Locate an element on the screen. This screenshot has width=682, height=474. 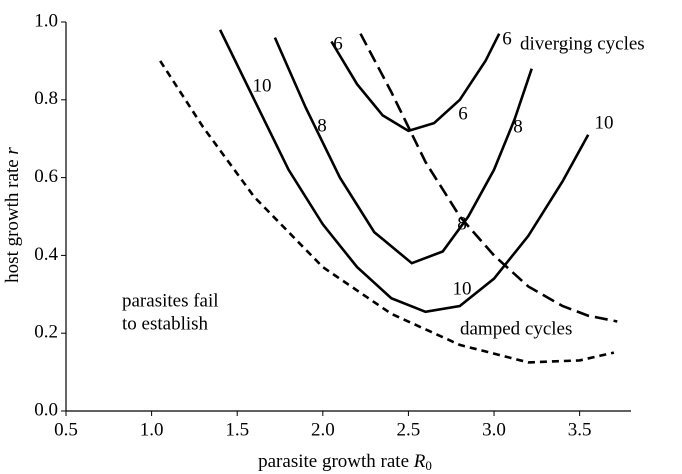
y-tick-label: 0.8 is located at coordinates (46, 98).